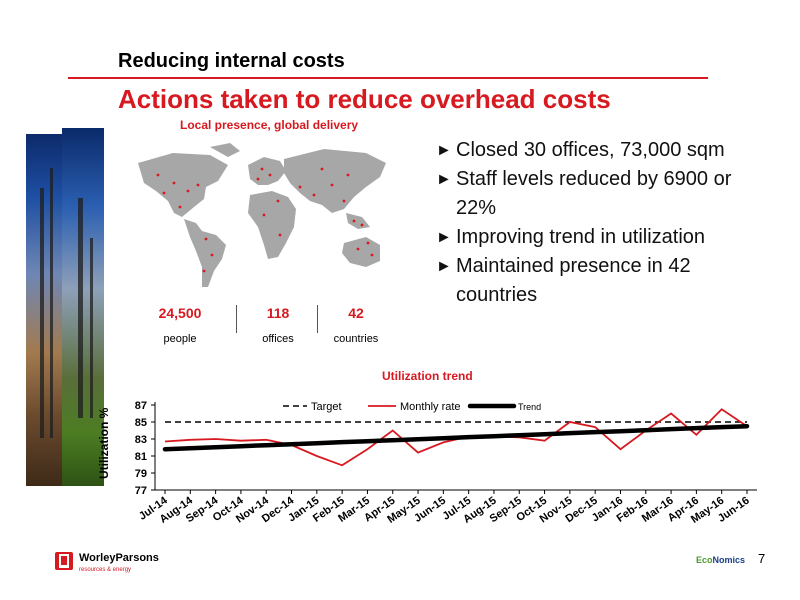 The height and width of the screenshot is (600, 800). What do you see at coordinates (141, 491) in the screenshot?
I see `y-tick-label: 77` at bounding box center [141, 491].